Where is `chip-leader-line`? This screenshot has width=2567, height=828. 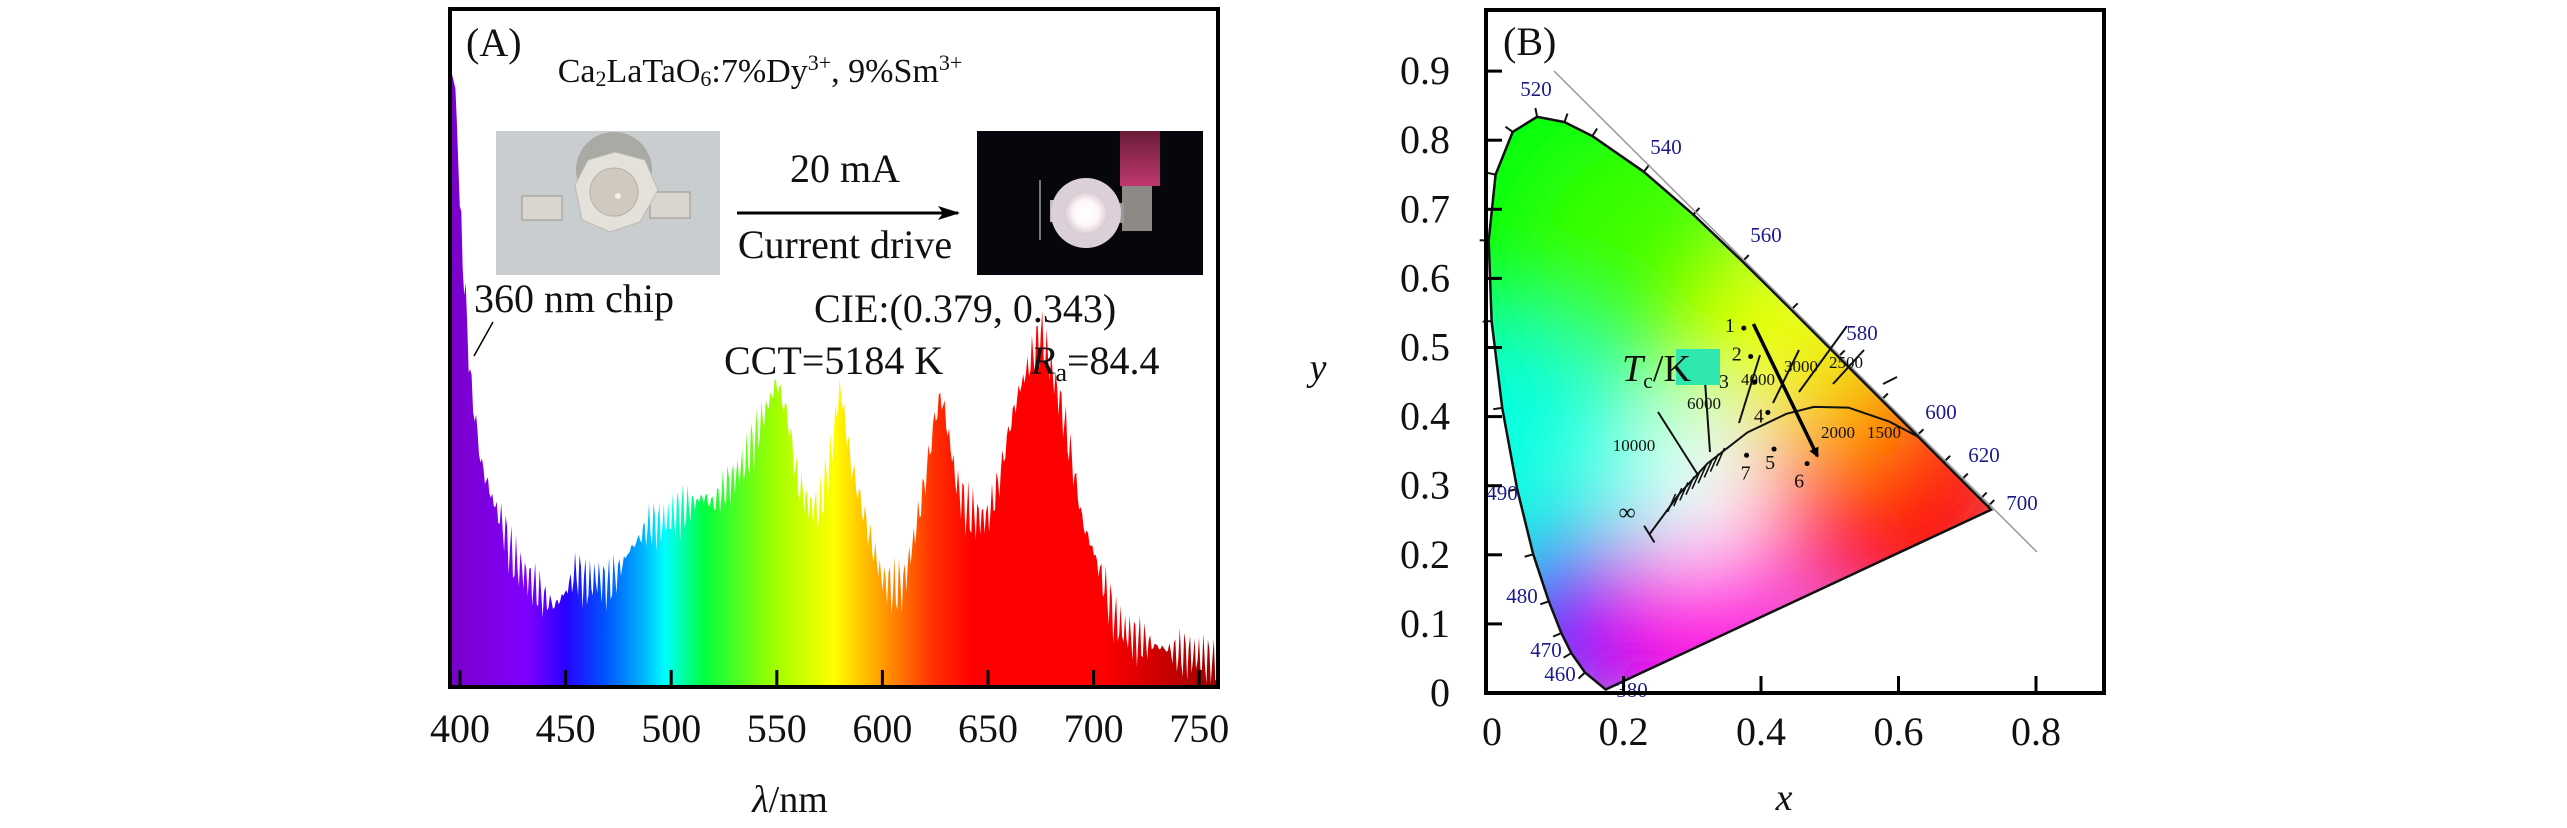
chip-leader-line is located at coordinates (483, 339).